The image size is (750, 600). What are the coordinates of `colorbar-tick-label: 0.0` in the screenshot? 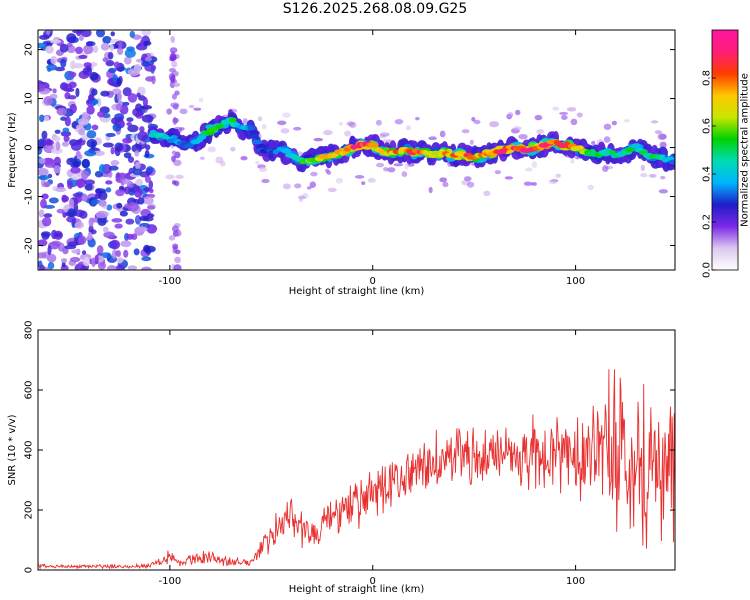 It's located at (707, 270).